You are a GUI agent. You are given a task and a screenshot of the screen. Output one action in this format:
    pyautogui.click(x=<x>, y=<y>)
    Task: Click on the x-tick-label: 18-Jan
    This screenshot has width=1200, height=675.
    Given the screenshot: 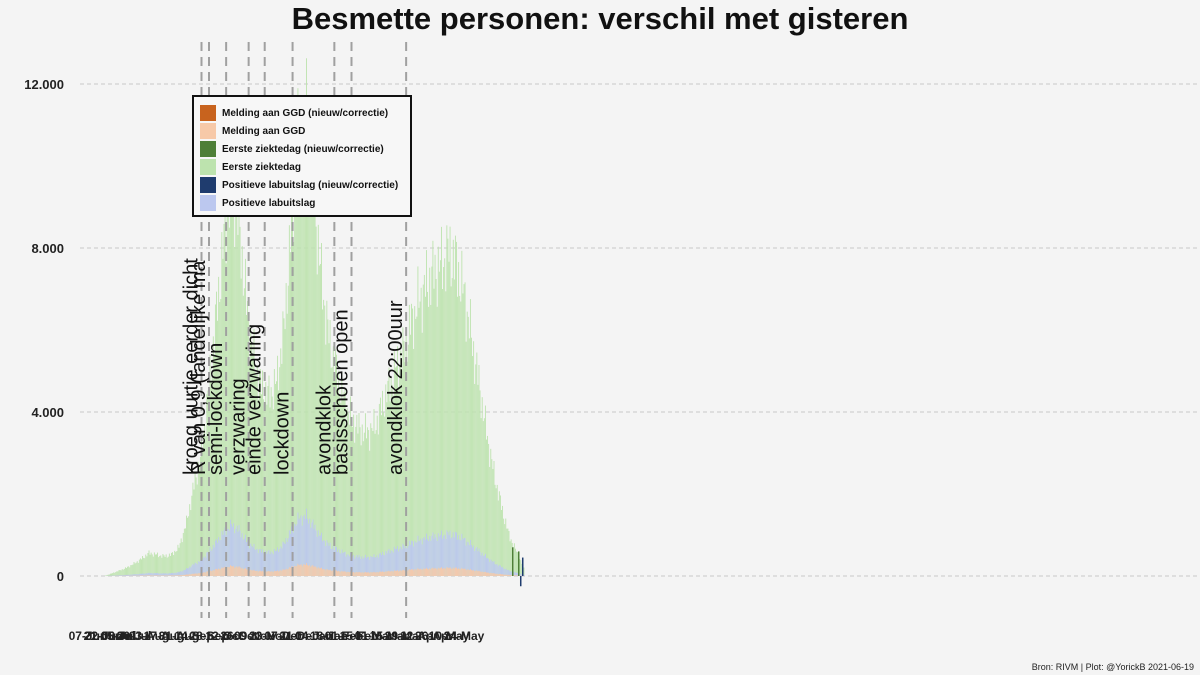 What is the action you would take?
    pyautogui.click(x=329, y=636)
    